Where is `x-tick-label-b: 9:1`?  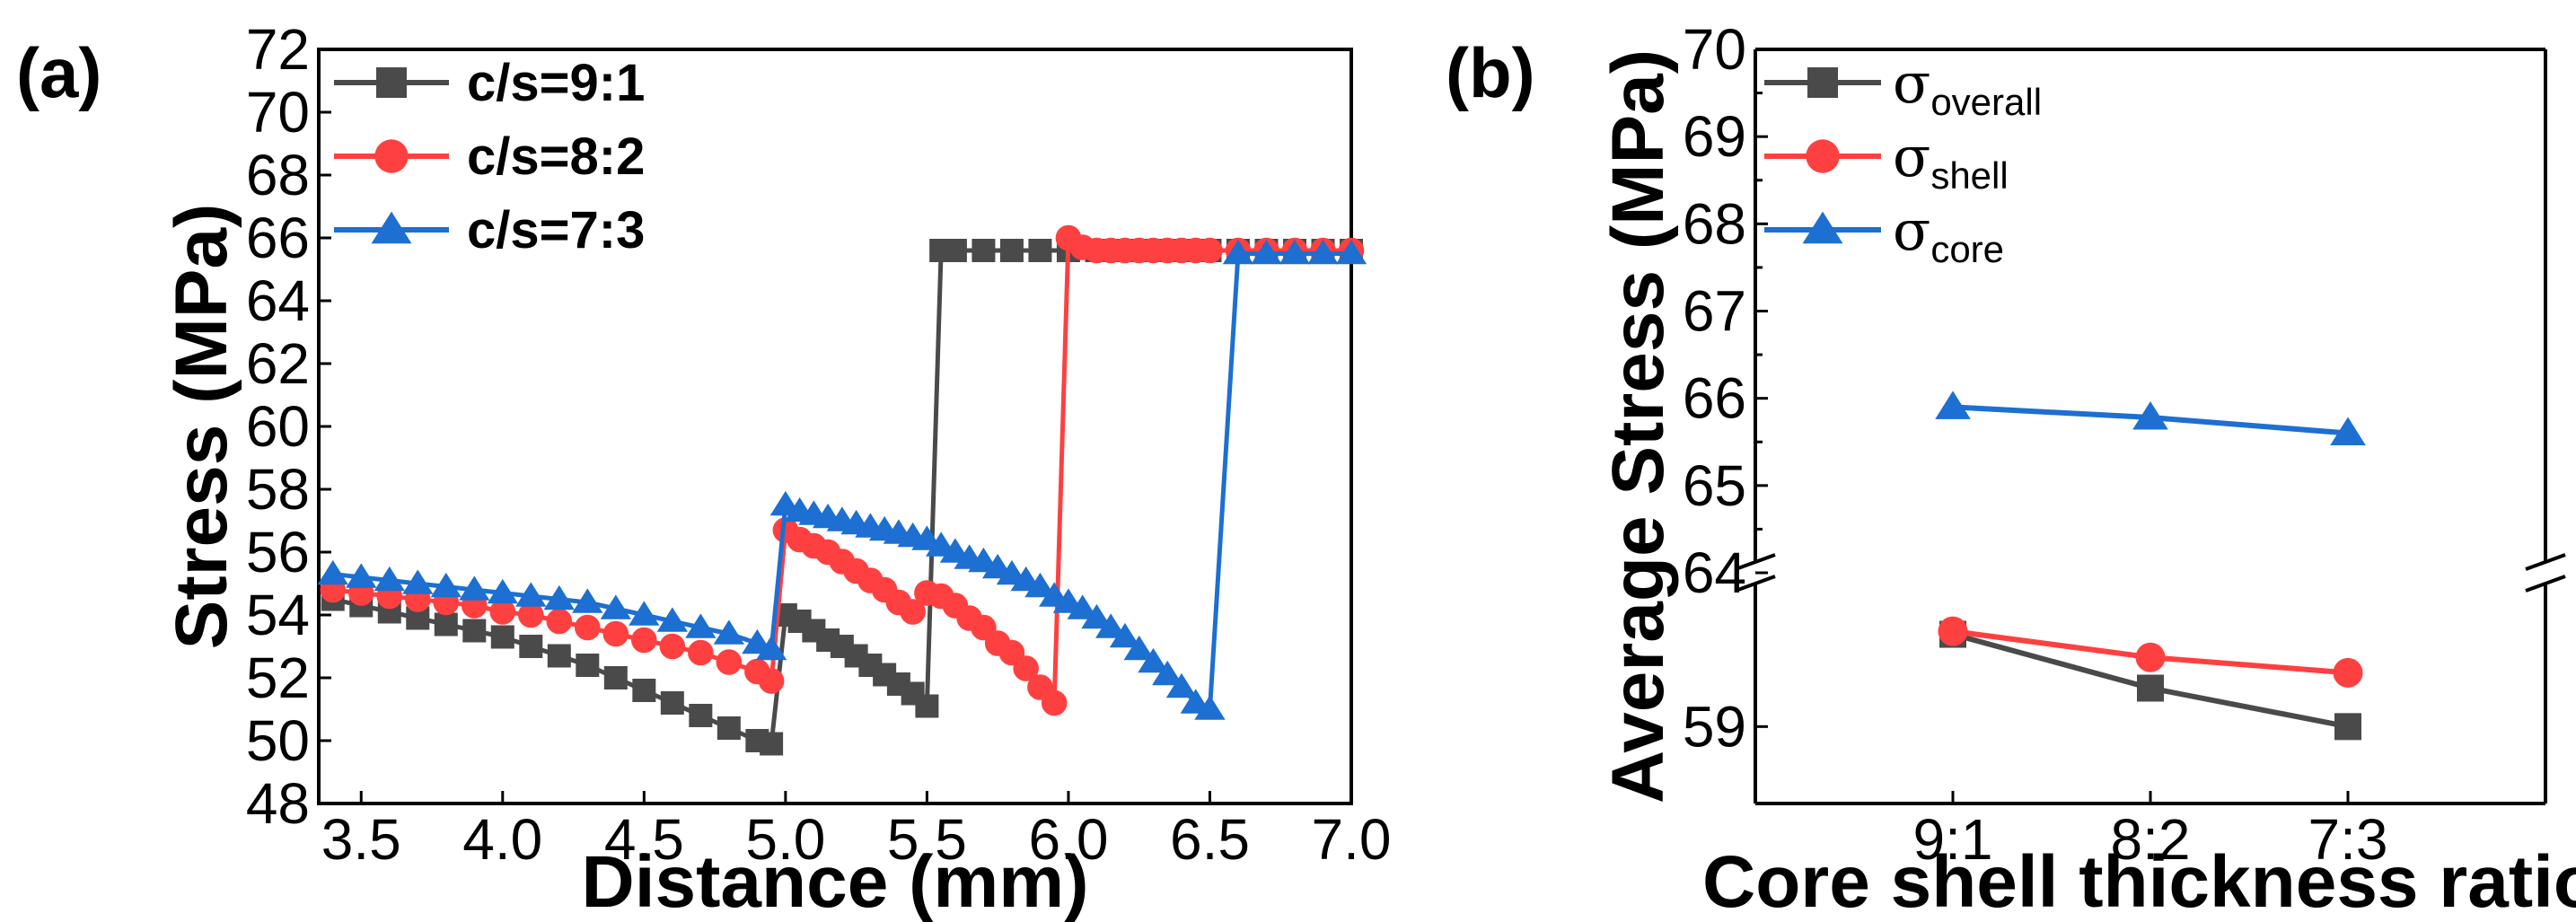 x-tick-label-b: 9:1 is located at coordinates (1953, 839).